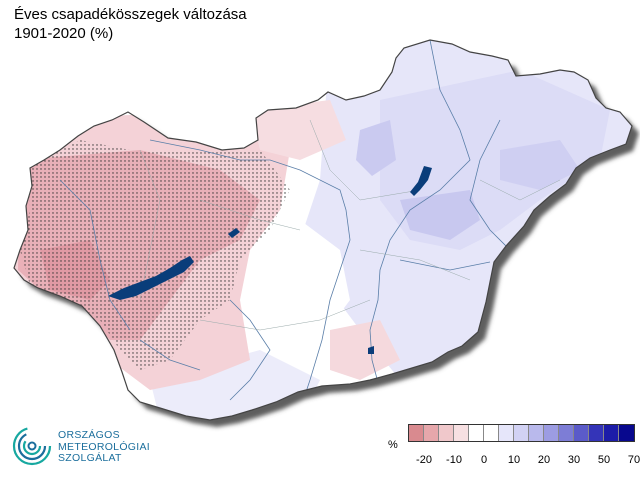  What do you see at coordinates (540, 165) in the screenshot?
I see `eastern-wet-patch` at bounding box center [540, 165].